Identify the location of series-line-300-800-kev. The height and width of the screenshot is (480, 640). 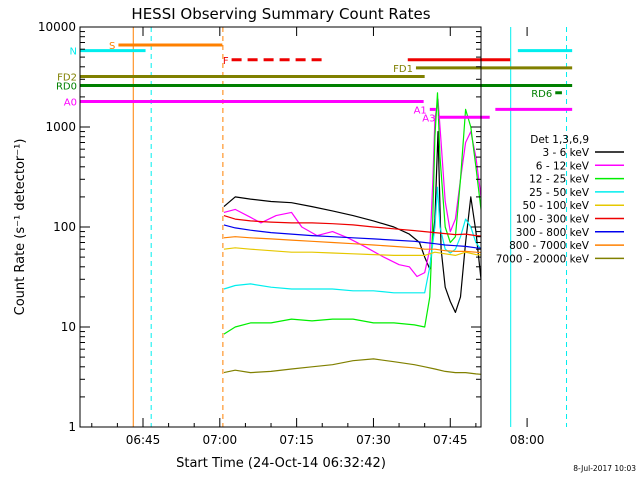
(352, 236).